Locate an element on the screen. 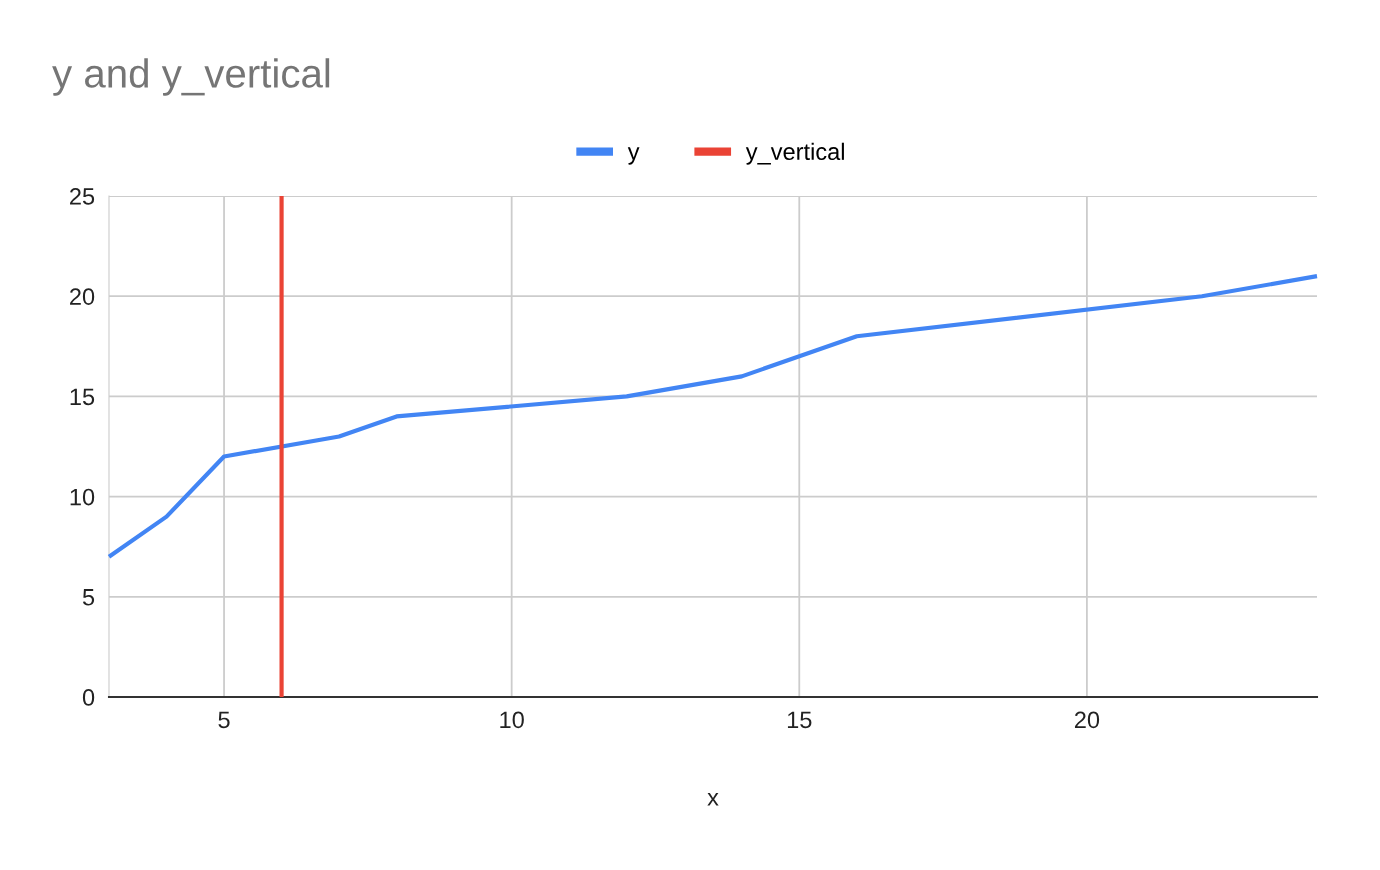  y-tick-label: 25 is located at coordinates (82, 196).